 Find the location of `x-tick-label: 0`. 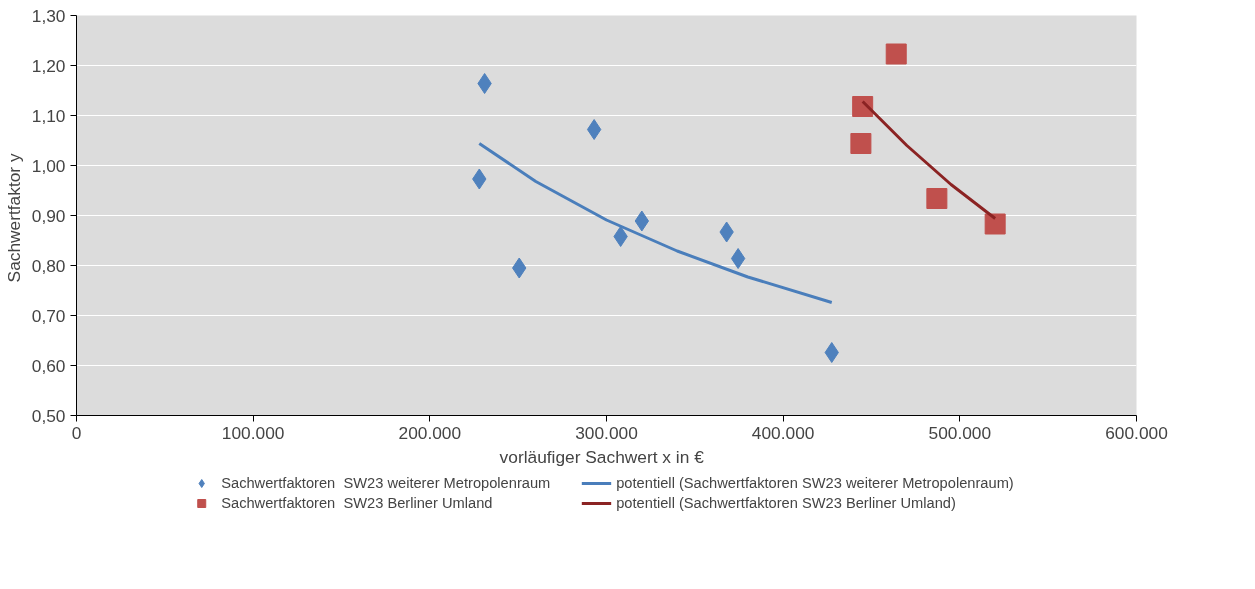

x-tick-label: 0 is located at coordinates (76, 432).